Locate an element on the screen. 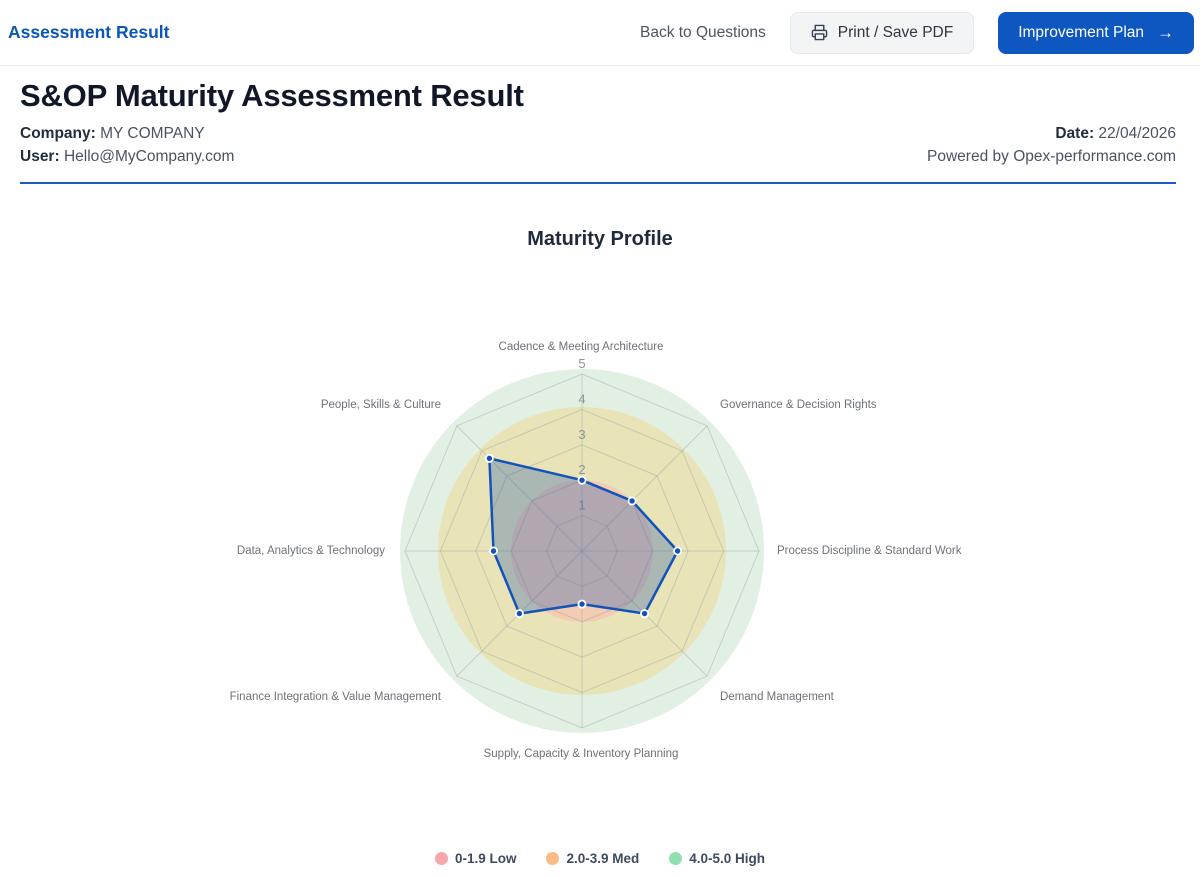 The width and height of the screenshot is (1200, 878). radar-axis-label: Process Discipline & Standard Work is located at coordinates (869, 551).